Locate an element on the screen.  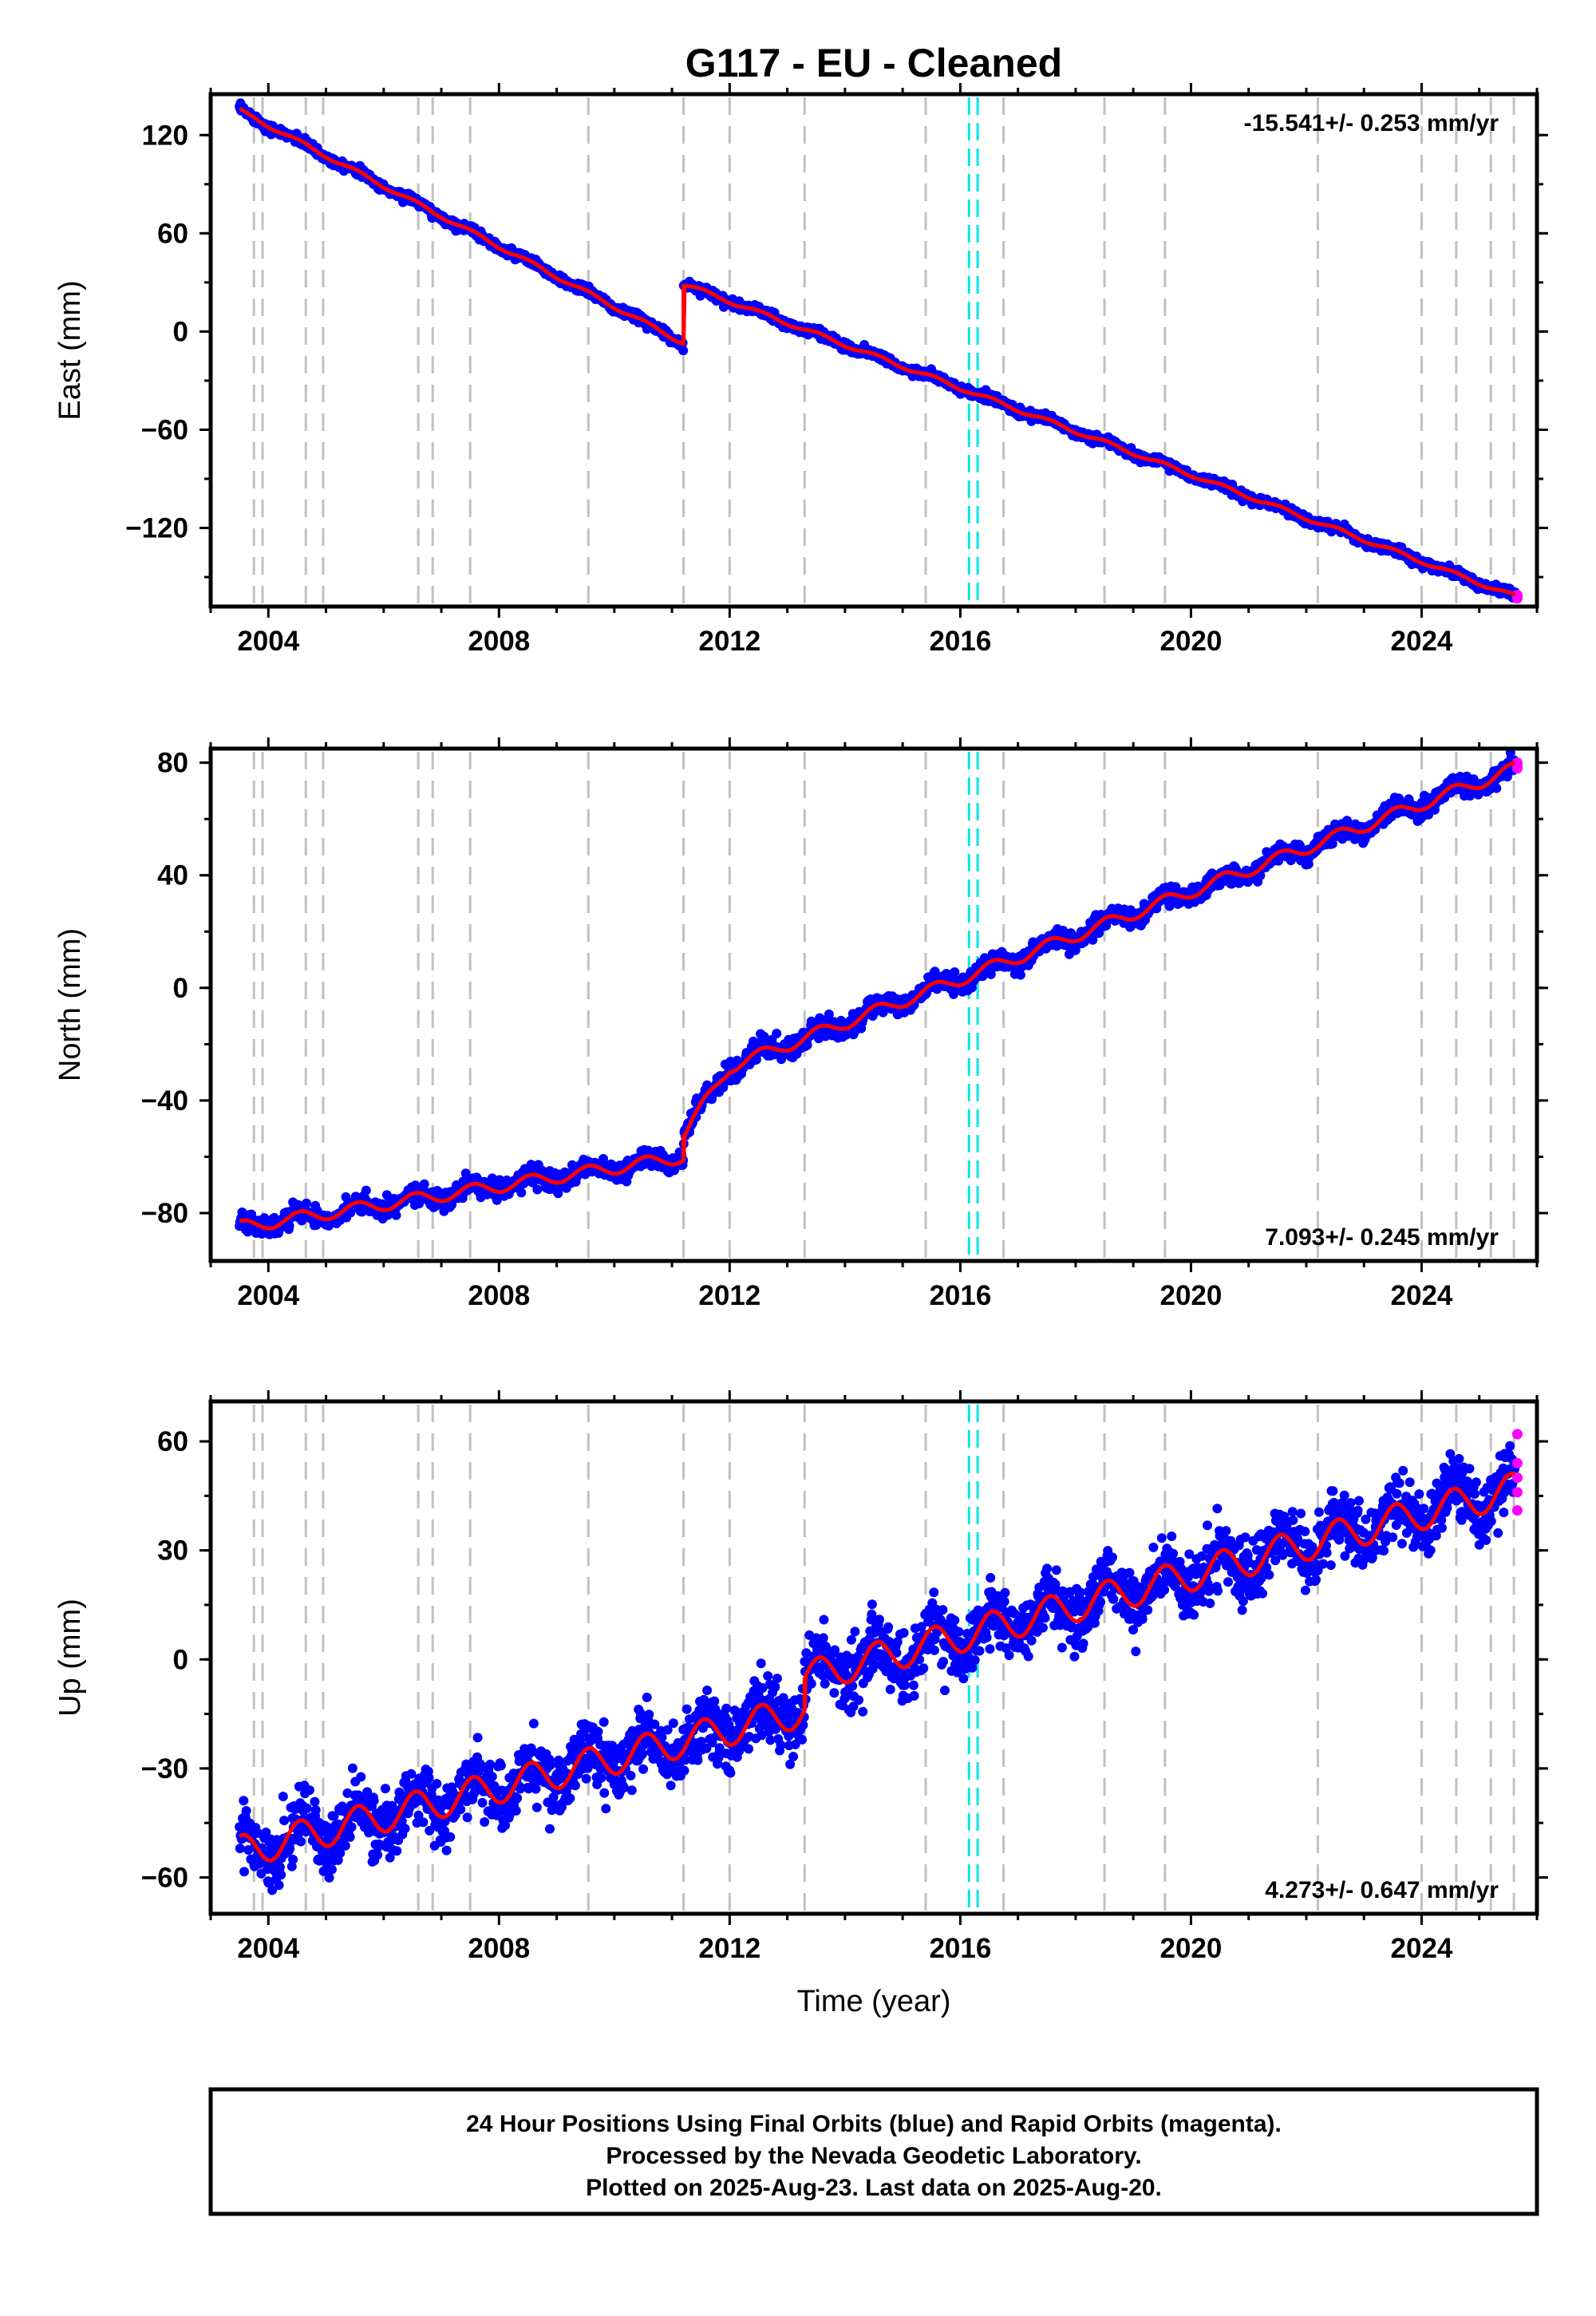
y-tick-label: −60 is located at coordinates (164, 429).